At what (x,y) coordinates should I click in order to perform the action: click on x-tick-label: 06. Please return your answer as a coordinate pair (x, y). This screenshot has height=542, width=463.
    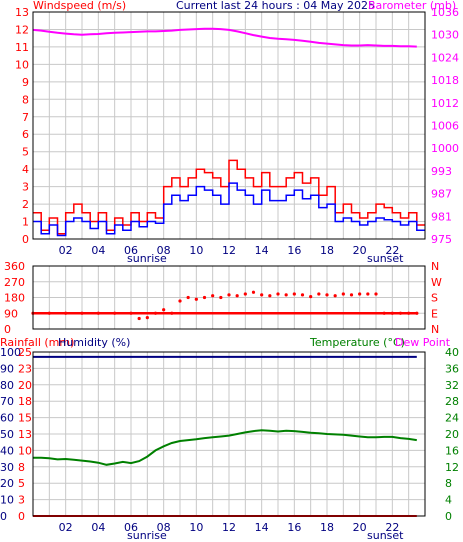
    Looking at the image, I should click on (131, 250).